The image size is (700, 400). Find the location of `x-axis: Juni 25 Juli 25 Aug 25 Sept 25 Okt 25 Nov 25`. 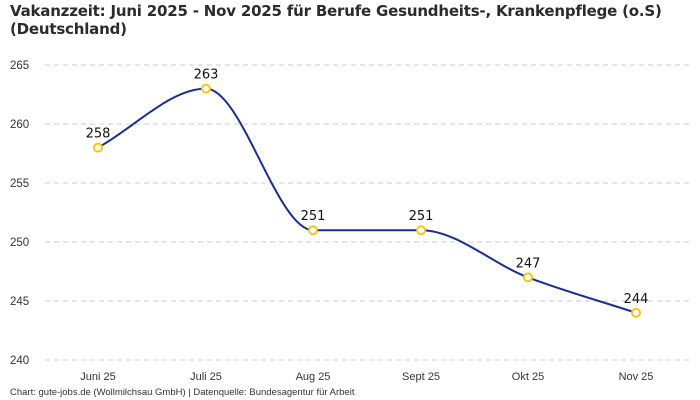

x-axis: Juni 25 Juli 25 Aug 25 Sept 25 Okt 25 Nov 25 is located at coordinates (366, 377).